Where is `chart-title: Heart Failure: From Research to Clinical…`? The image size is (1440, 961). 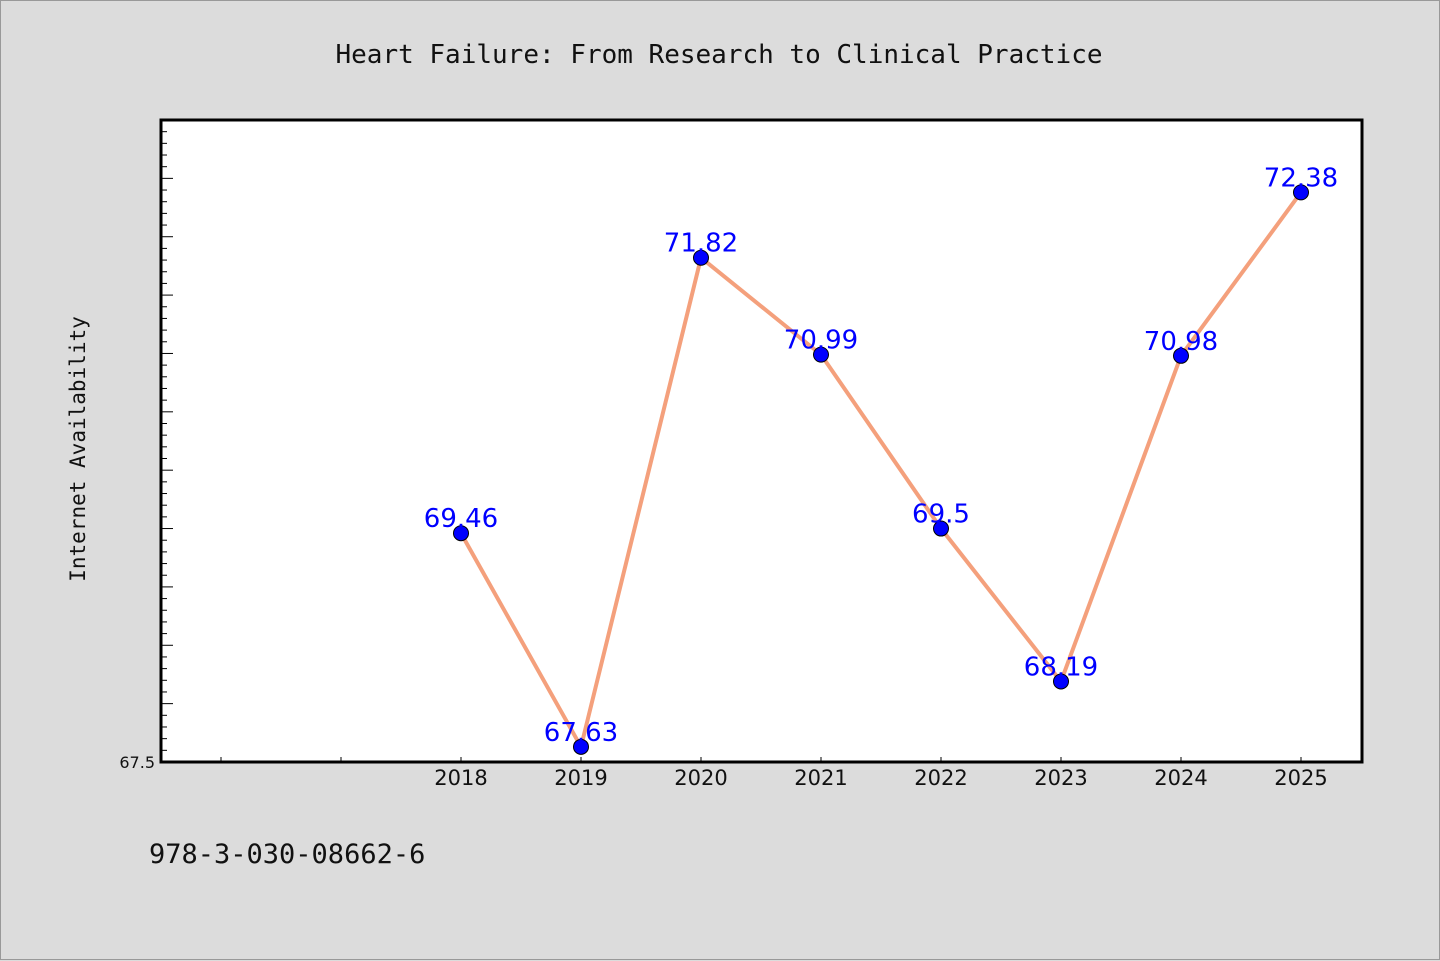
chart-title: Heart Failure: From Research to Clinical… is located at coordinates (718, 55).